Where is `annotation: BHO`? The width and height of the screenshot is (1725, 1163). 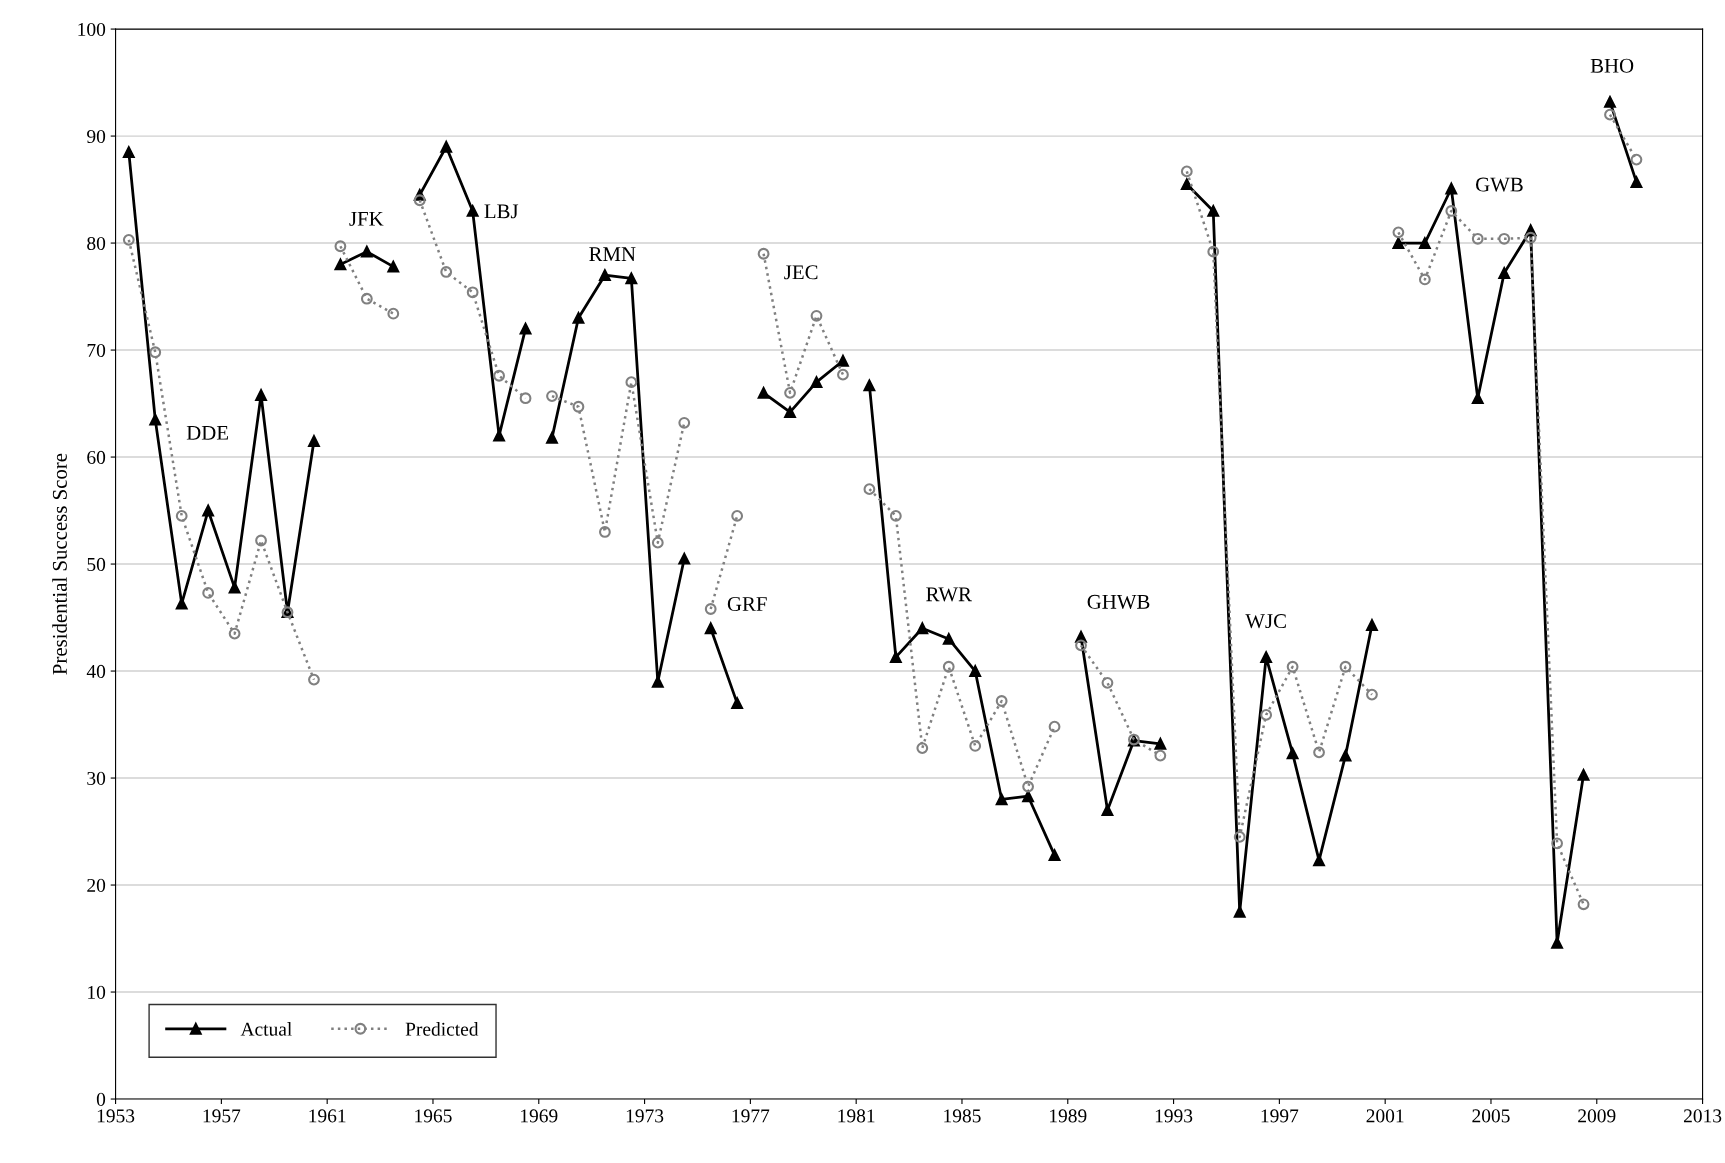 annotation: BHO is located at coordinates (1612, 65).